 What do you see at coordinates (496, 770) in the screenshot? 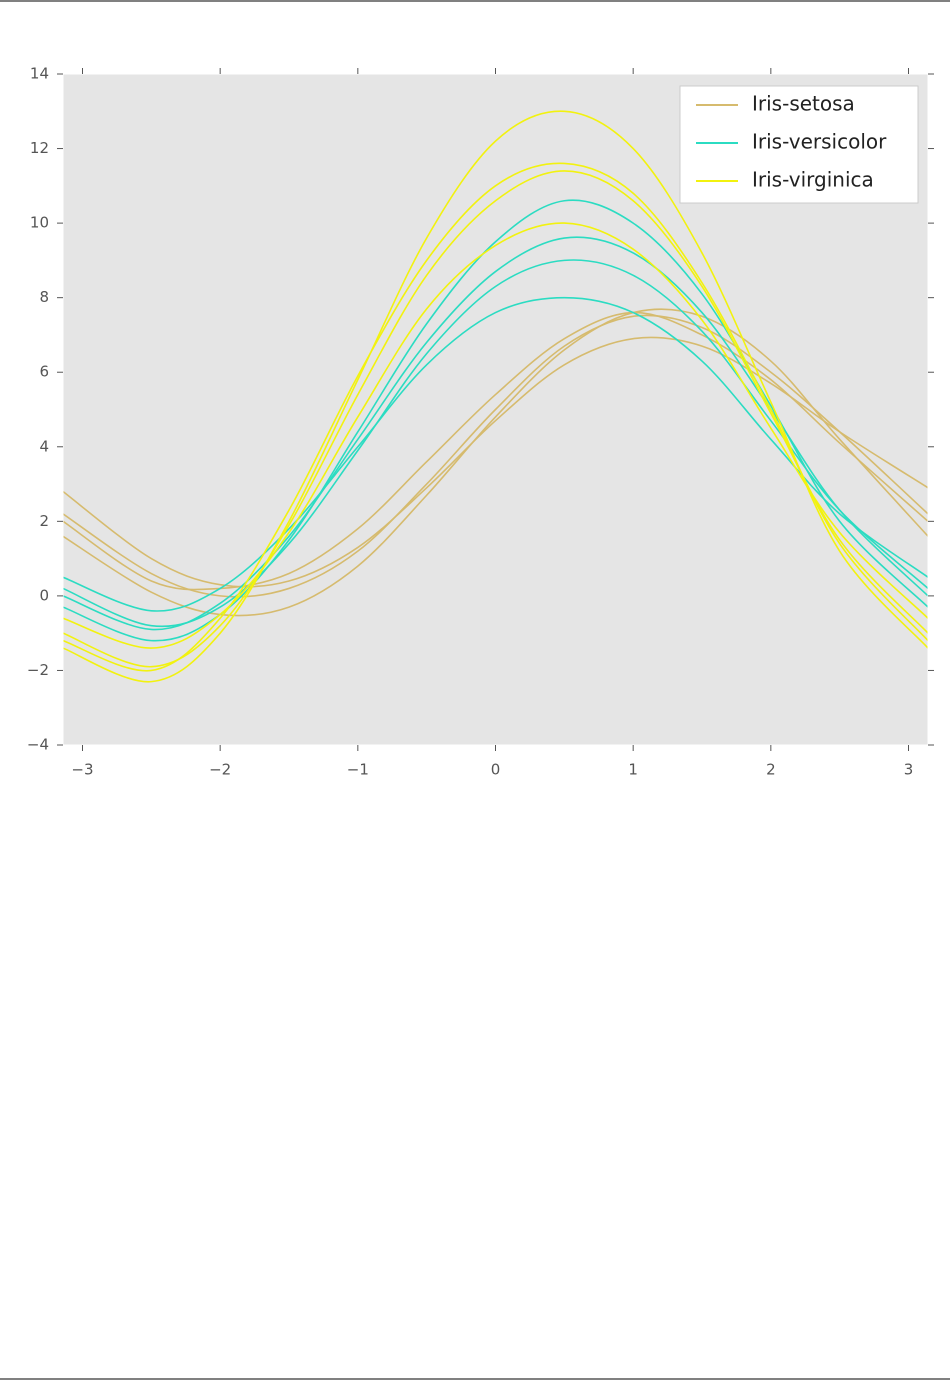
I see `x-tick-label: 0` at bounding box center [496, 770].